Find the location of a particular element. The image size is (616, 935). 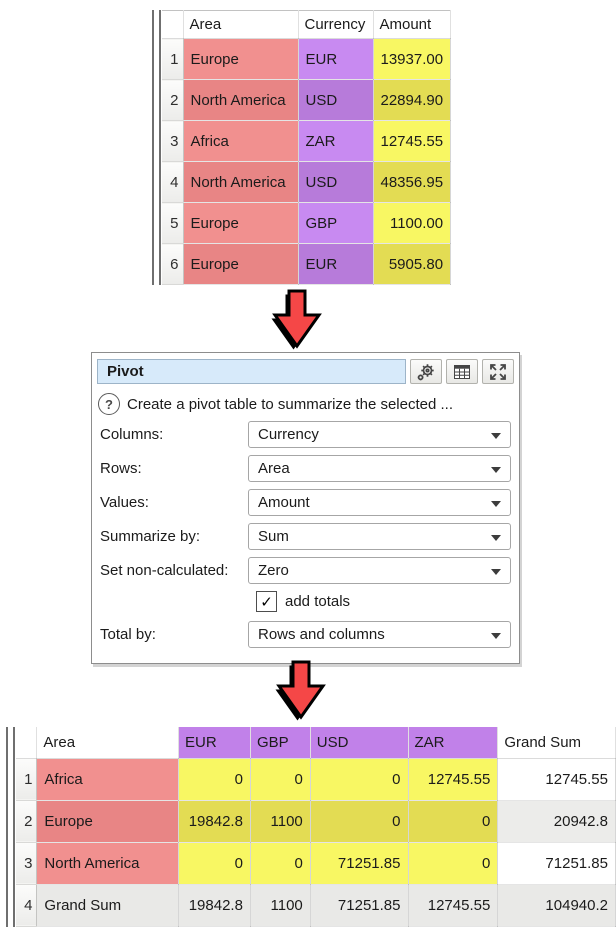

columns-dropdown: Currency is located at coordinates (379, 434).